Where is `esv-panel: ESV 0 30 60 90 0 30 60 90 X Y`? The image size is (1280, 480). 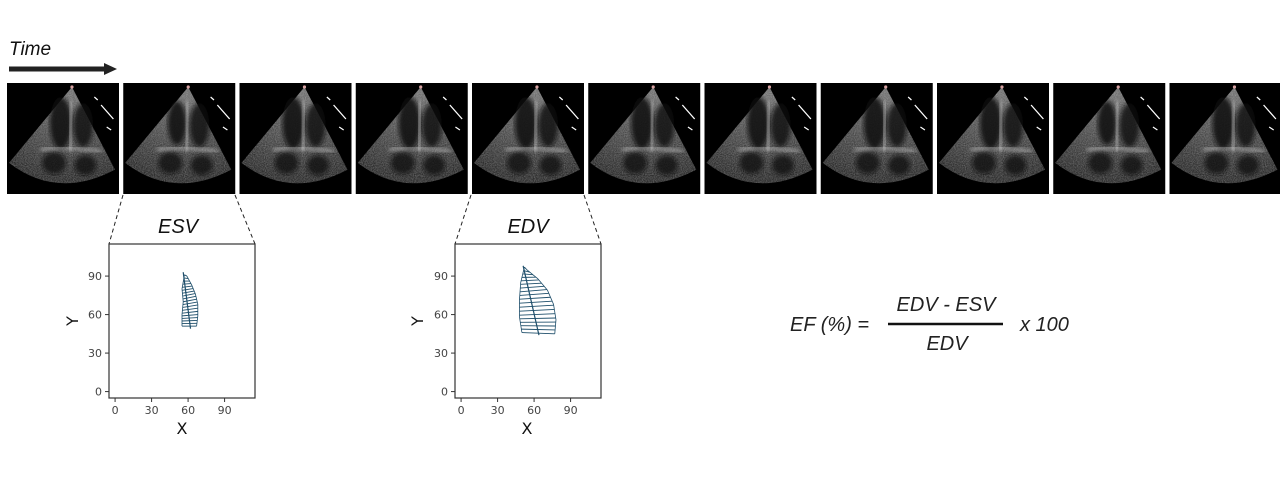 esv-panel: ESV 0 30 60 90 0 30 60 90 X Y is located at coordinates (159, 327).